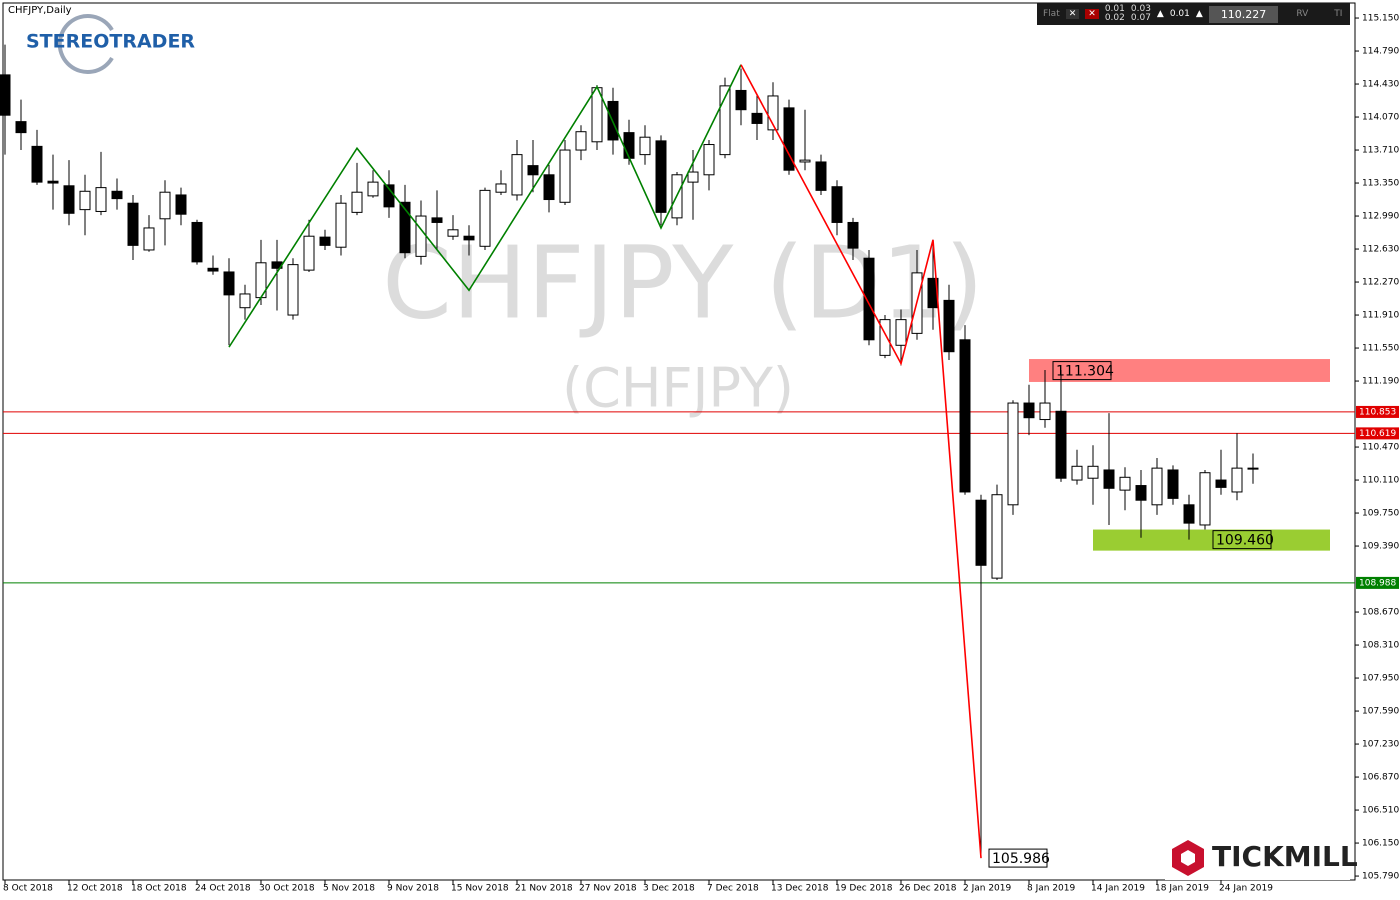 The width and height of the screenshot is (1400, 900). I want to click on ti-button: TI, so click(1338, 14).